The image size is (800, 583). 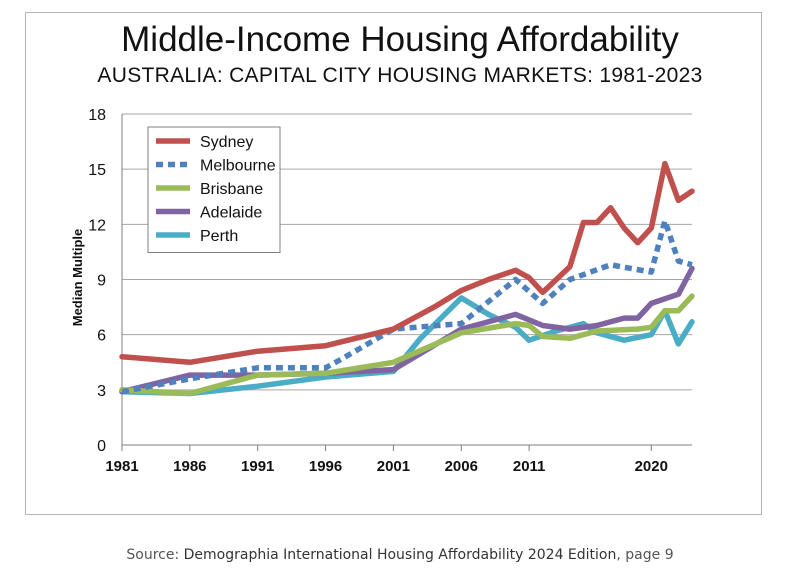 What do you see at coordinates (393, 466) in the screenshot?
I see `x-tick-label: 2001` at bounding box center [393, 466].